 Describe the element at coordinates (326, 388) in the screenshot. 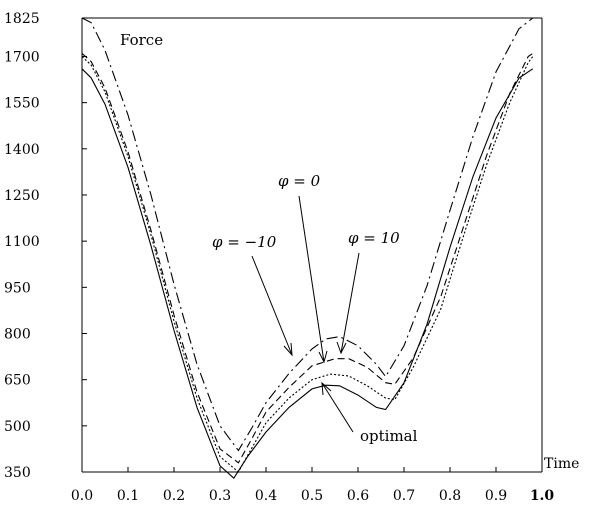

I see `arrow-optimal-head` at that location.